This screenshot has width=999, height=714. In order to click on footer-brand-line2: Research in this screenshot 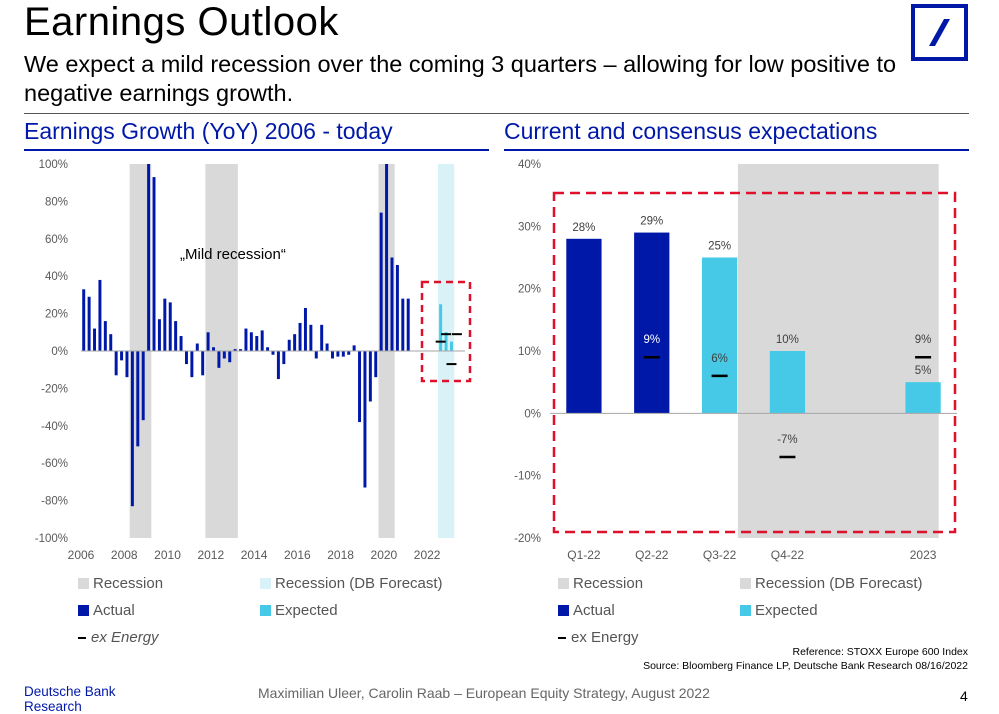, I will do `click(53, 706)`.